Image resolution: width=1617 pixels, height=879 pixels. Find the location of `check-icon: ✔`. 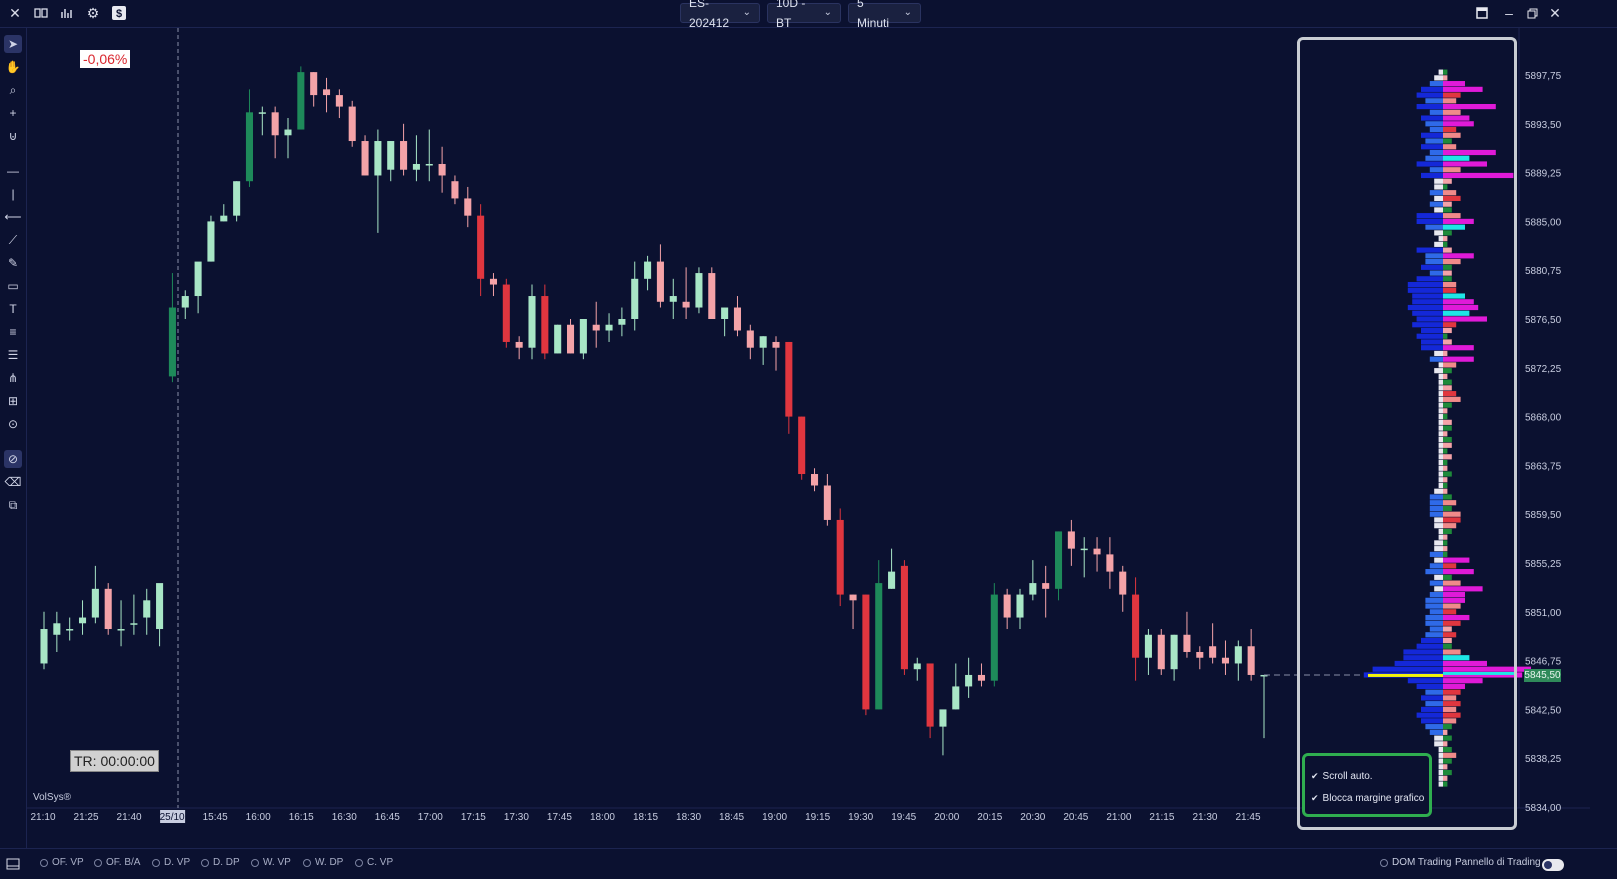

check-icon: ✔ is located at coordinates (1315, 798).